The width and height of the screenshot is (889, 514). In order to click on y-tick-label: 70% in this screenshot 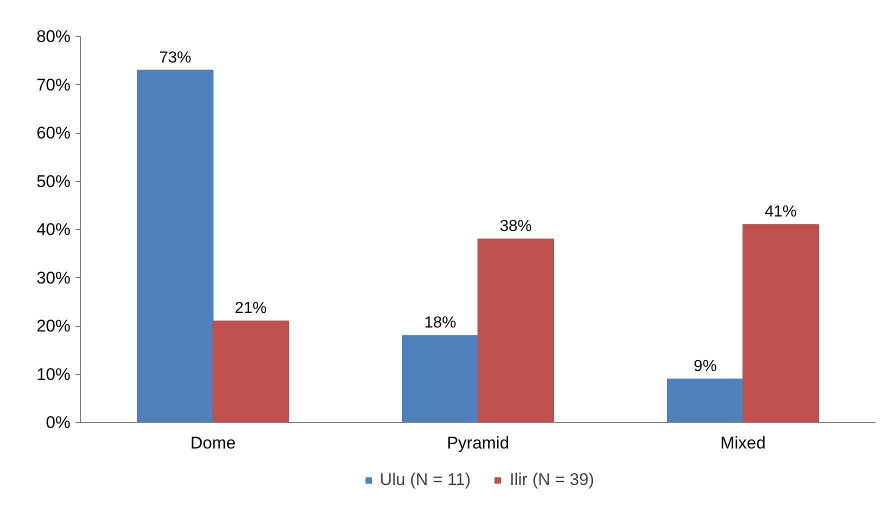, I will do `click(53, 84)`.